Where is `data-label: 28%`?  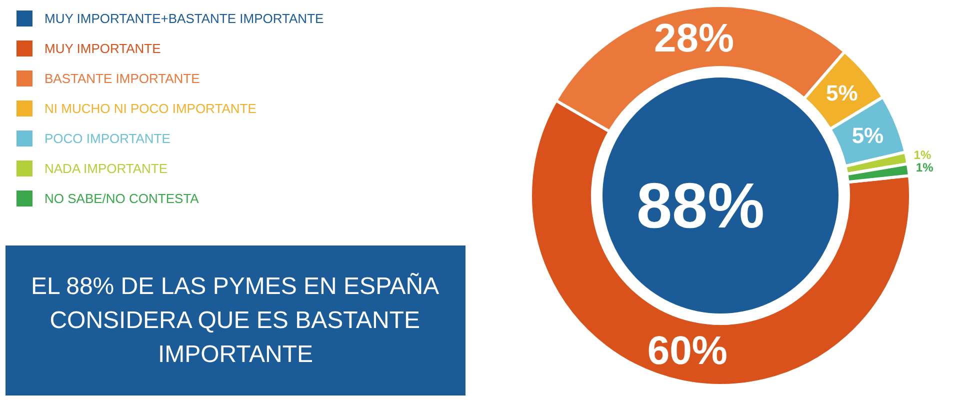
data-label: 28% is located at coordinates (694, 38).